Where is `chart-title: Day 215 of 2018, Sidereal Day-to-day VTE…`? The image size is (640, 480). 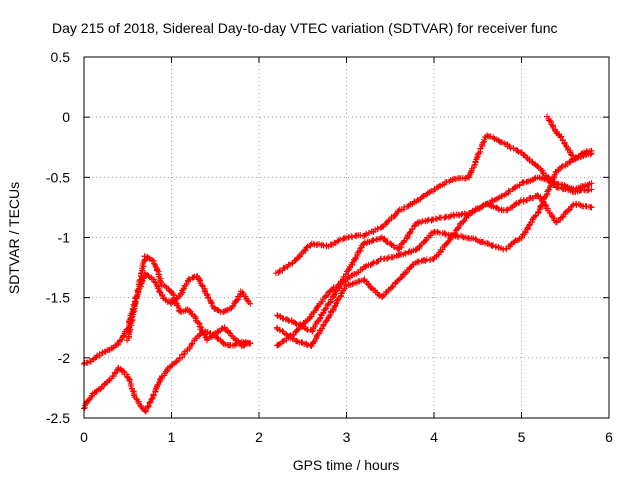 chart-title: Day 215 of 2018, Sidereal Day-to-day VTE… is located at coordinates (305, 28).